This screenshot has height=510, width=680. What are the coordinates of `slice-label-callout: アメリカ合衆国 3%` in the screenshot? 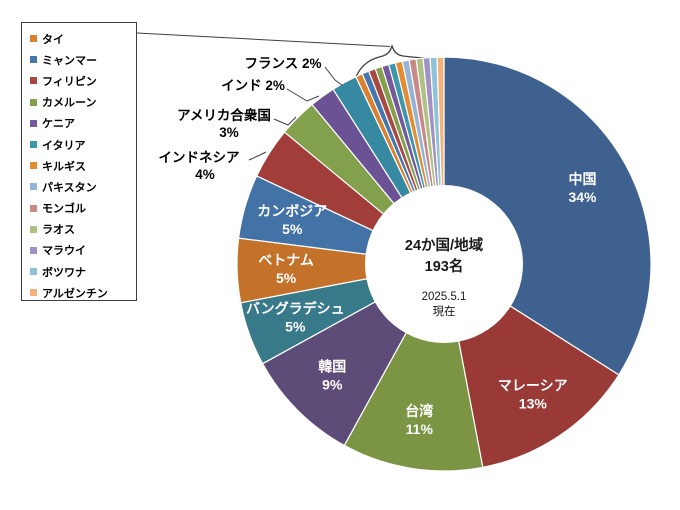 It's located at (224, 123).